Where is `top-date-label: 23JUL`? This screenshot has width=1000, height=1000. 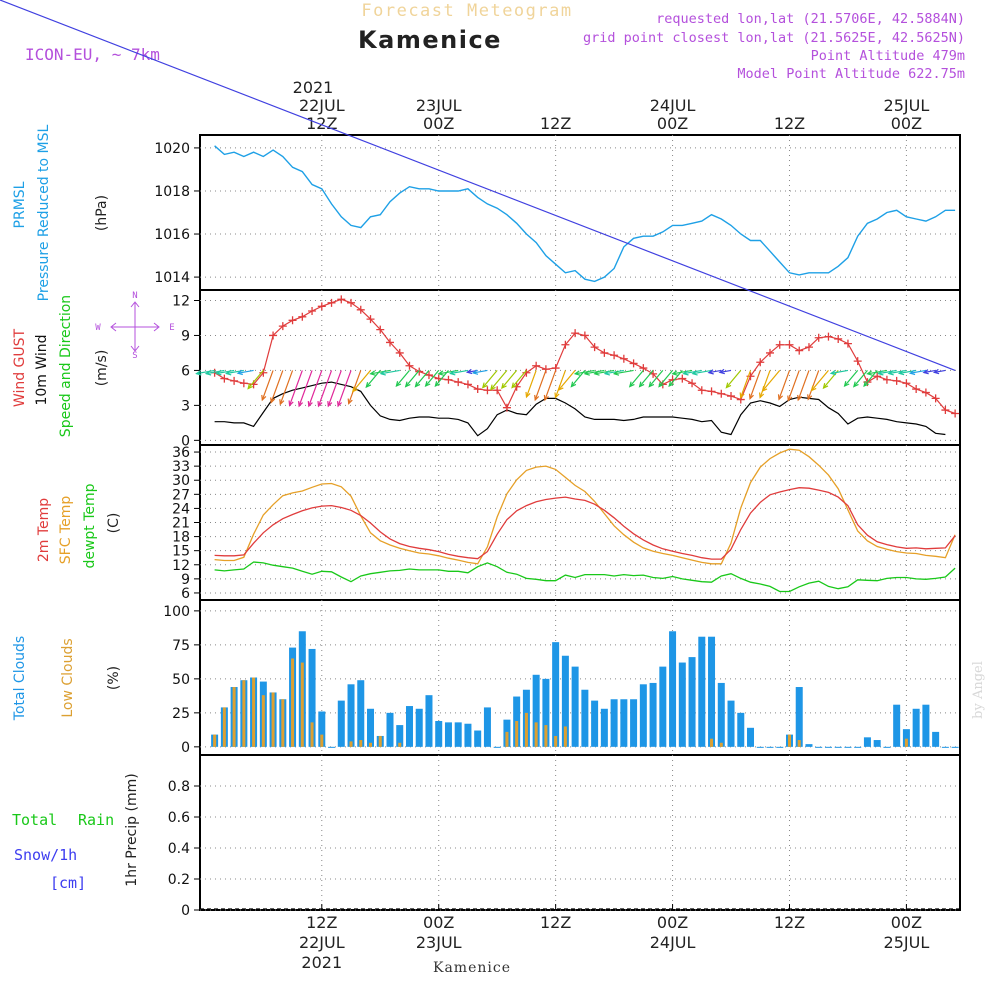 top-date-label: 23JUL is located at coordinates (439, 105).